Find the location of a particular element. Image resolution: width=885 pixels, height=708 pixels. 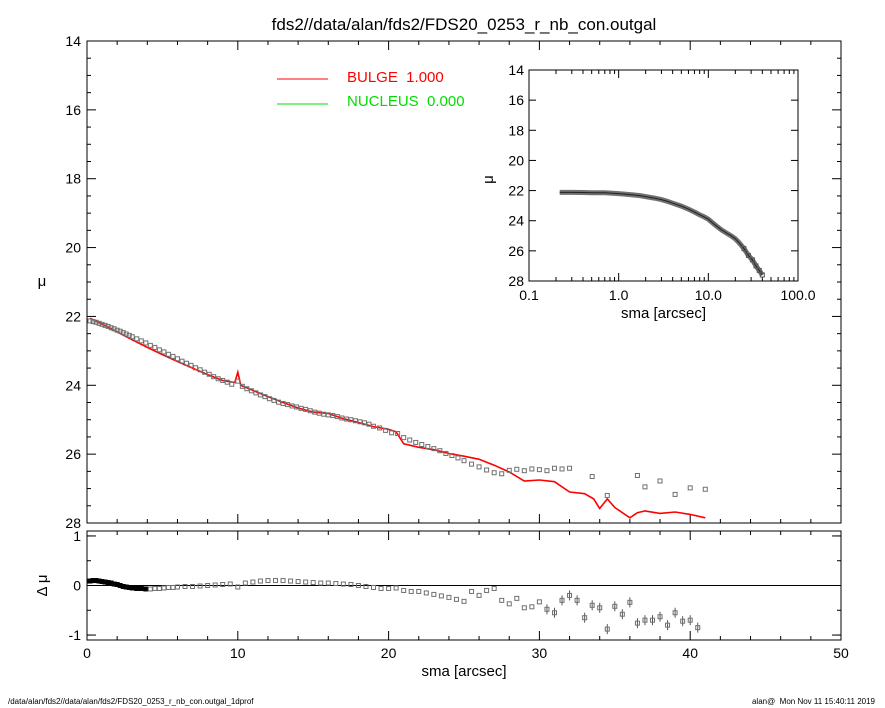

y-tick-label: 22 is located at coordinates (73, 316).